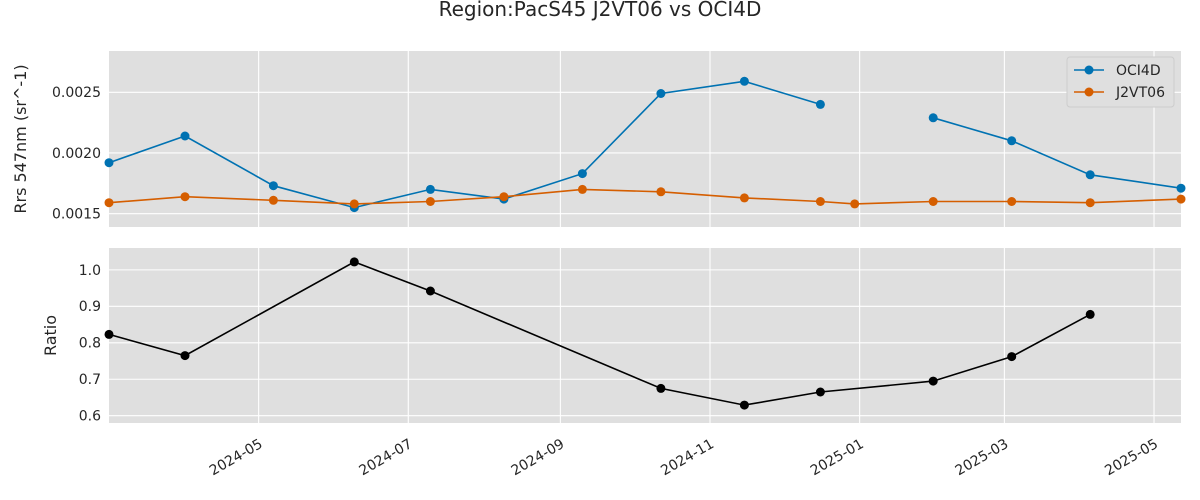 This screenshot has width=1200, height=500. What do you see at coordinates (76, 93) in the screenshot?
I see `y-tick-label: 0.0025` at bounding box center [76, 93].